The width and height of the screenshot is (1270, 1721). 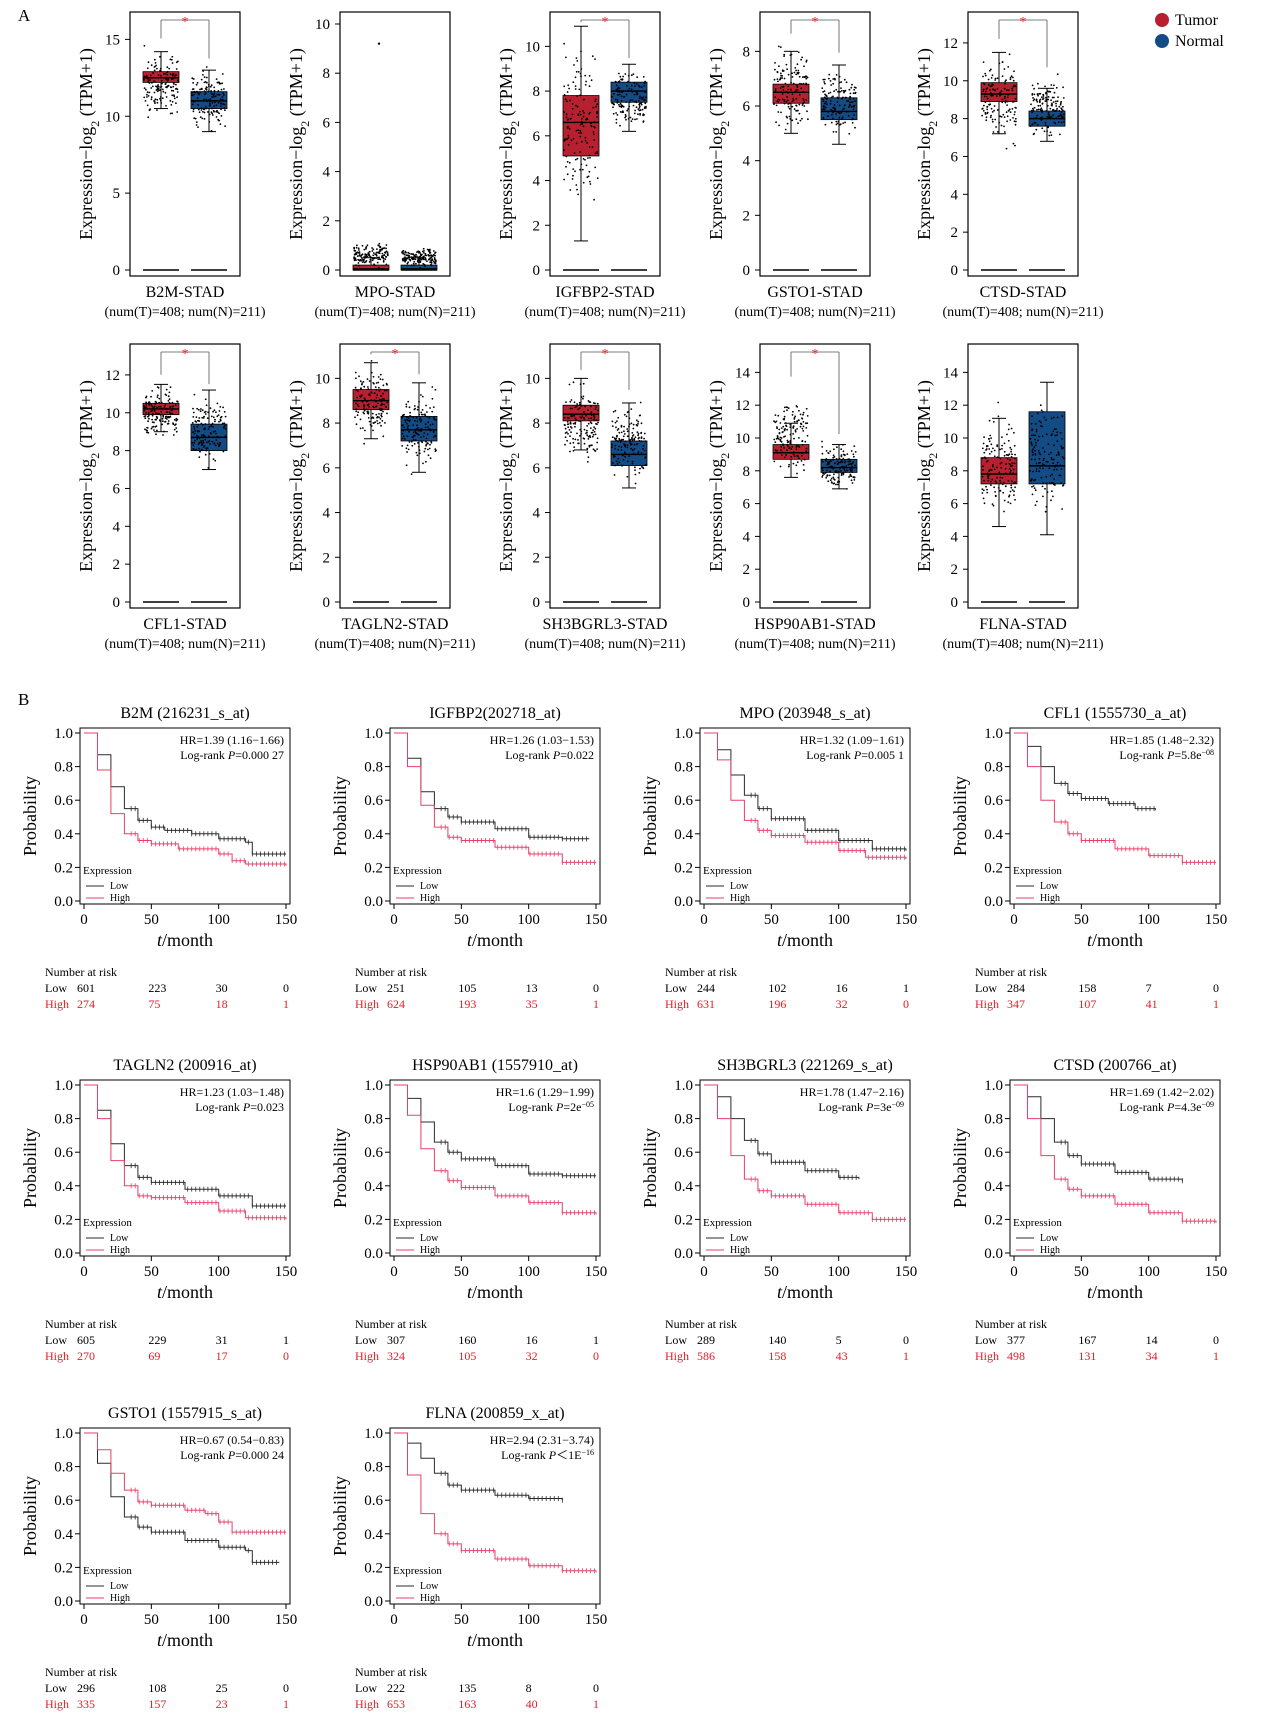 What do you see at coordinates (232, 755) in the screenshot?
I see `pvalue-text: Log-rank P=0.000 27` at bounding box center [232, 755].